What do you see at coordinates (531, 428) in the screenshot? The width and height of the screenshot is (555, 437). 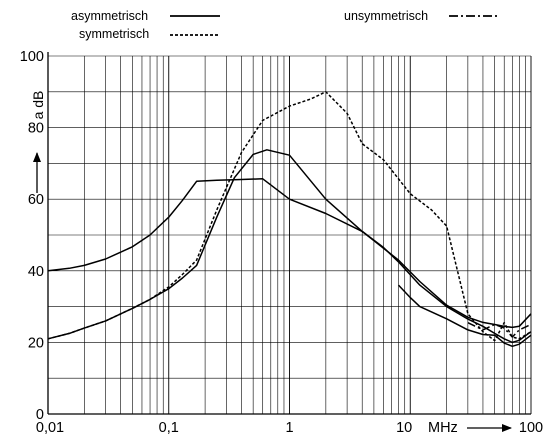 I see `x-tick-label: 100` at bounding box center [531, 428].